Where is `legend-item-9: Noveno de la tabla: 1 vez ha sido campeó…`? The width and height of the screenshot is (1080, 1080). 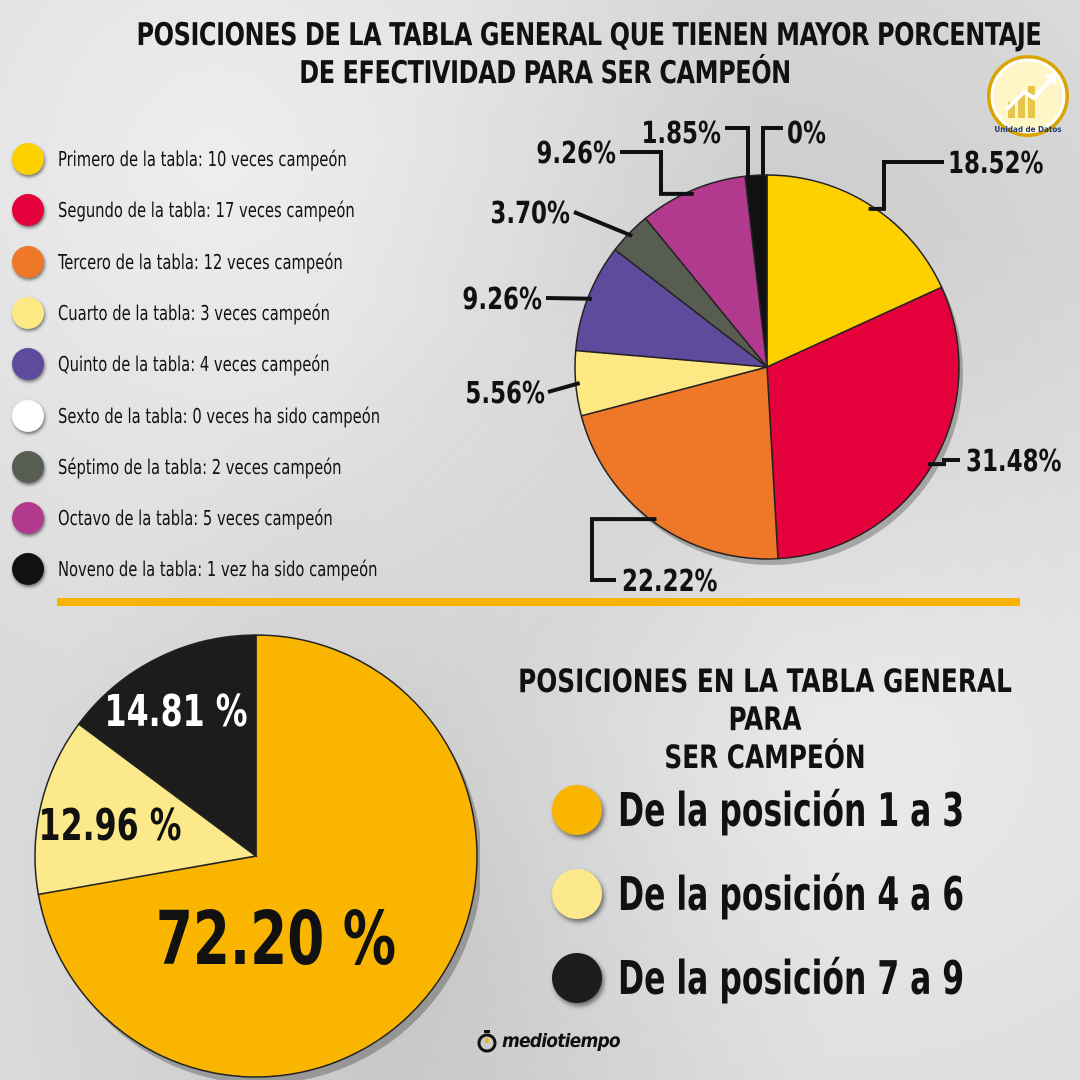
legend-item-9: Noveno de la tabla: 1 vez ha sido campeó… is located at coordinates (230, 569).